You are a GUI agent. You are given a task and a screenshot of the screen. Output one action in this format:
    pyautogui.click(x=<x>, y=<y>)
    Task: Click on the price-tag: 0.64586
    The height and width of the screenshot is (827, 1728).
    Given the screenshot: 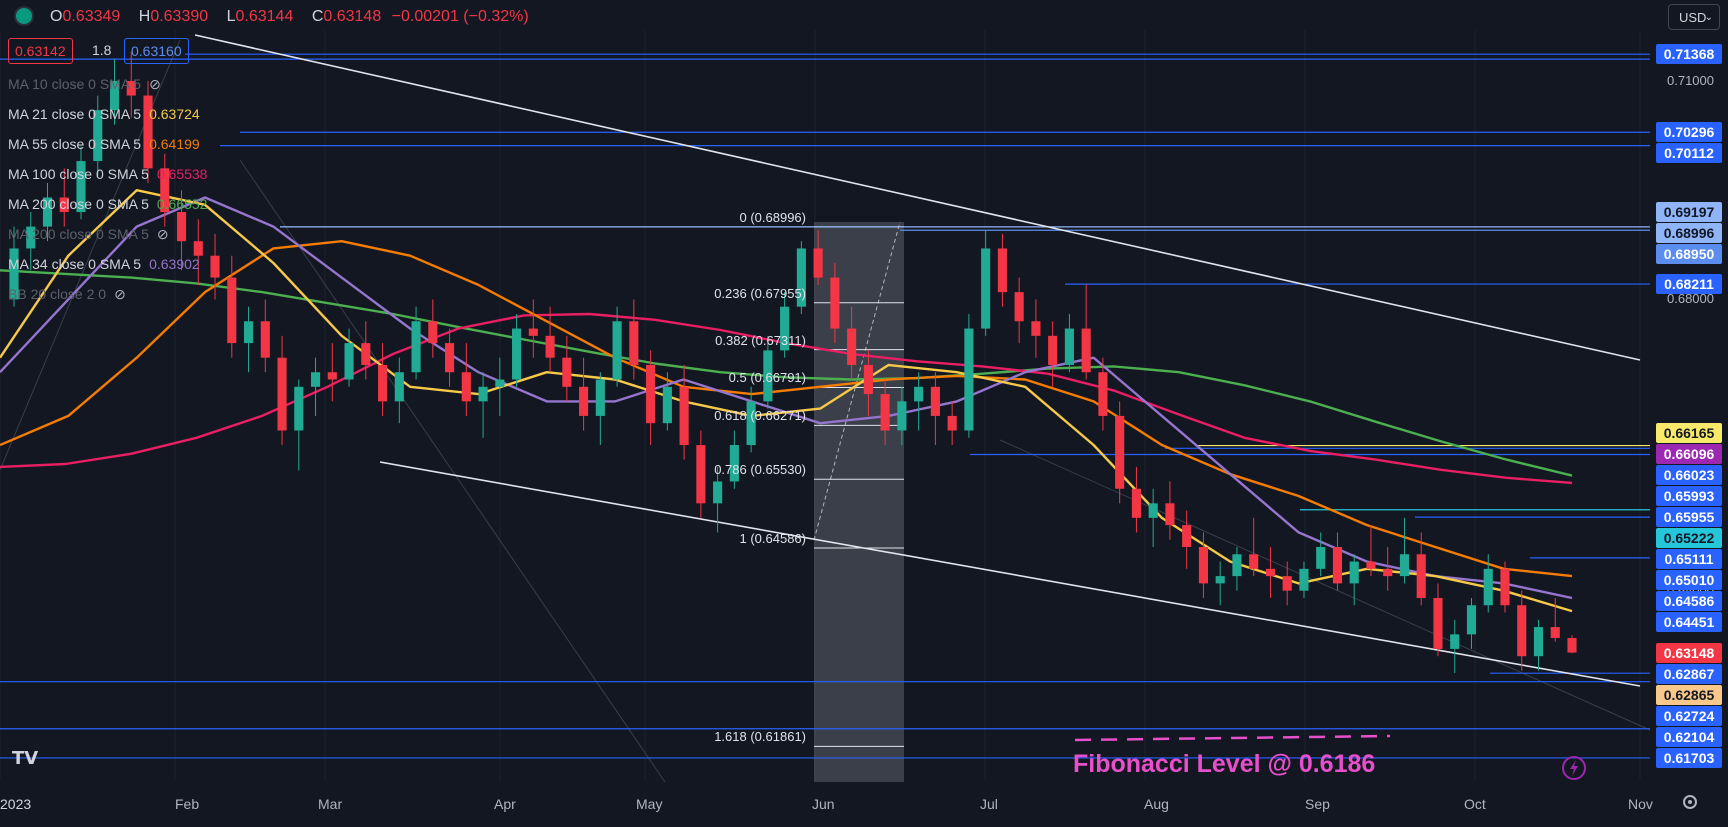 What is the action you would take?
    pyautogui.click(x=1689, y=601)
    